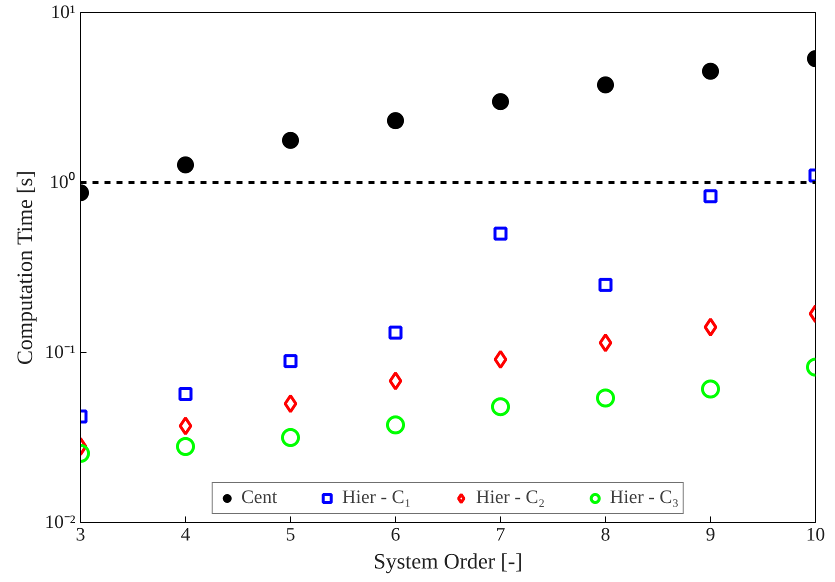 The width and height of the screenshot is (835, 582). Describe the element at coordinates (815, 535) in the screenshot. I see `x-tick-label: 10` at that location.